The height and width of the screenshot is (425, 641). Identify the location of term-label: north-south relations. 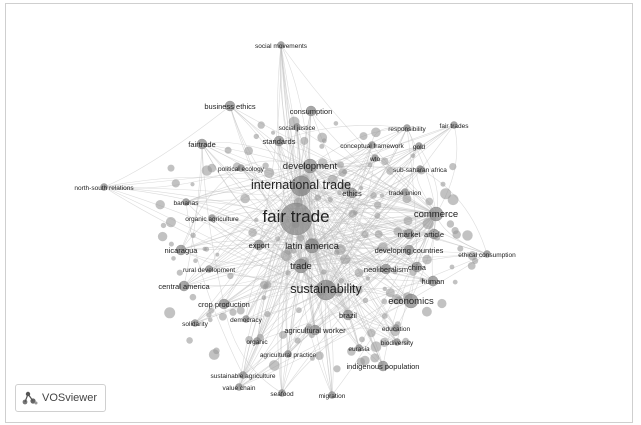
(104, 188).